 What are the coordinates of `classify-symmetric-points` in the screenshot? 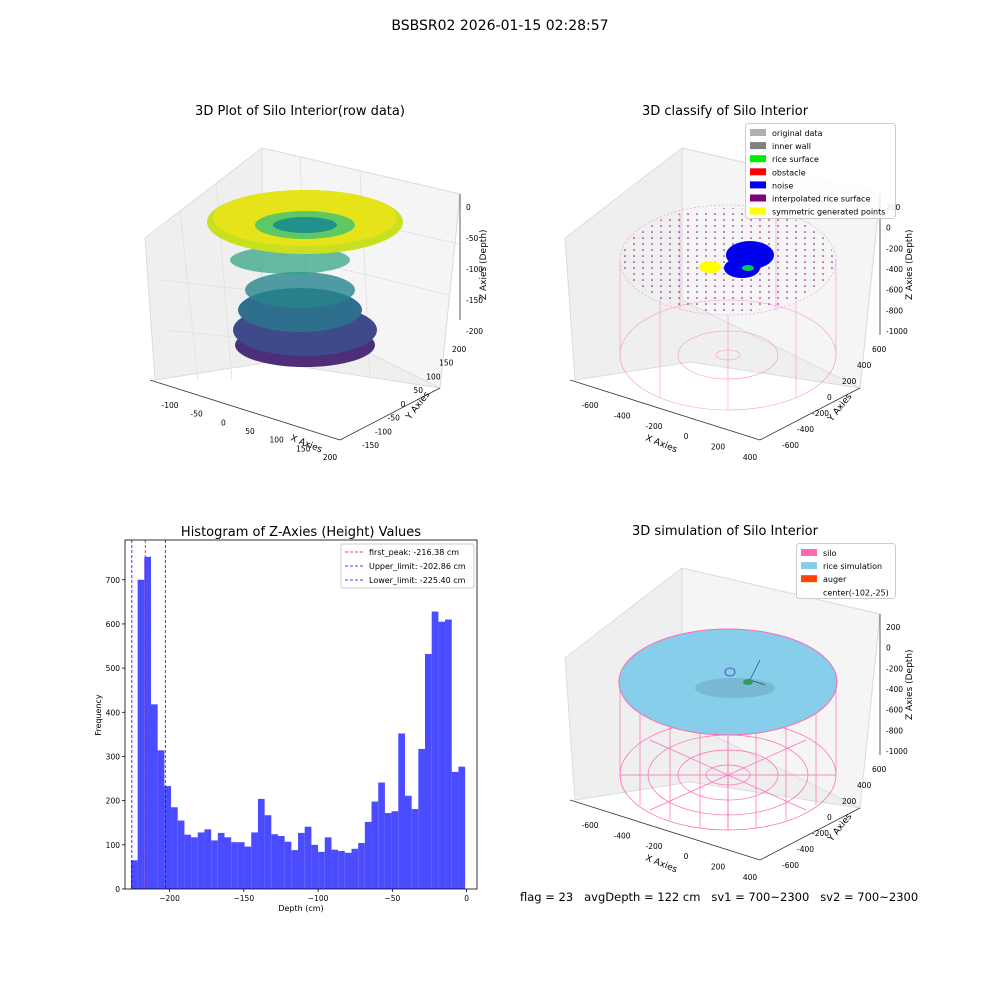 It's located at (710, 267).